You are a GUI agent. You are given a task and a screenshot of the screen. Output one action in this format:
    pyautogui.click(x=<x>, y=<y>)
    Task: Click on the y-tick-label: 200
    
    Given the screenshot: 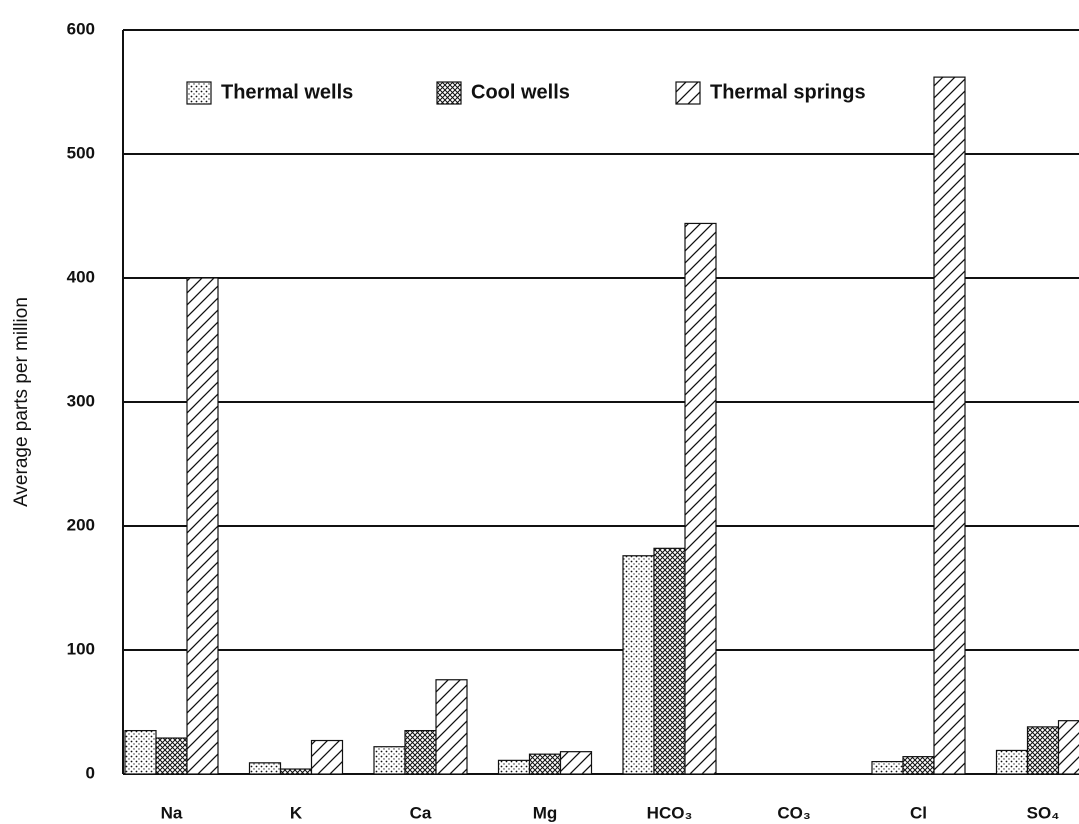 What is the action you would take?
    pyautogui.click(x=81, y=524)
    